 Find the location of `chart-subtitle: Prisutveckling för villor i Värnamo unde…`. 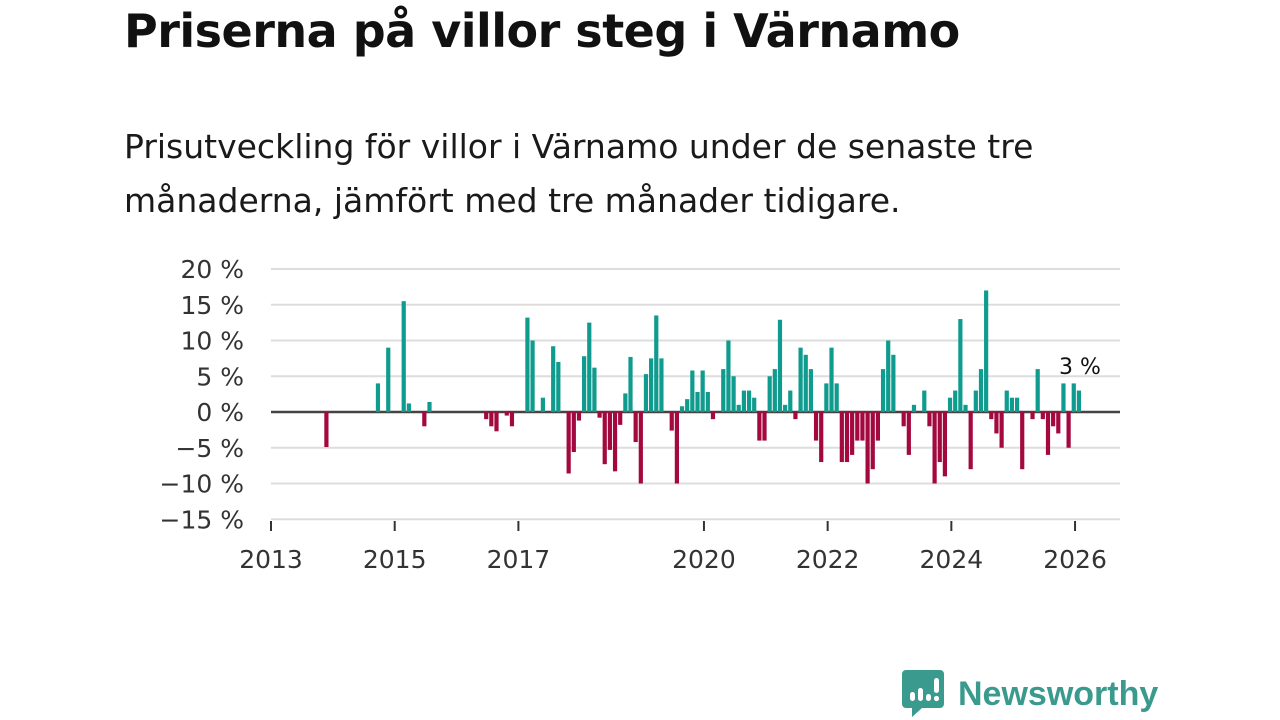

chart-subtitle: Prisutveckling för villor i Värnamo unde… is located at coordinates (579, 173).